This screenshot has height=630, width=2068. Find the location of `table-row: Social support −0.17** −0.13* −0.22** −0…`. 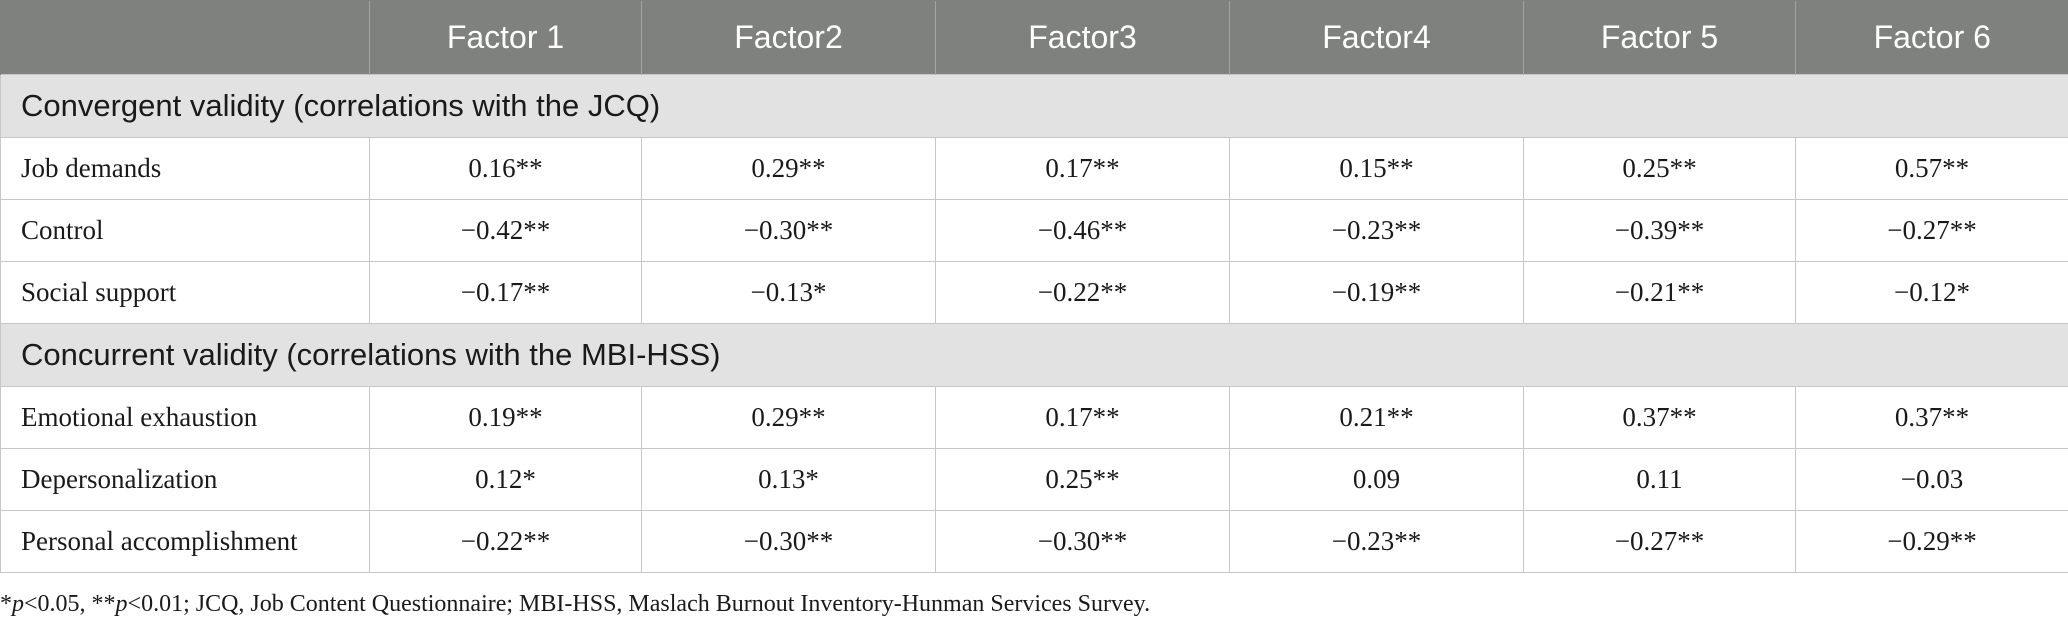

table-row: Social support −0.17** −0.13* −0.22** −0… is located at coordinates (1034, 292).